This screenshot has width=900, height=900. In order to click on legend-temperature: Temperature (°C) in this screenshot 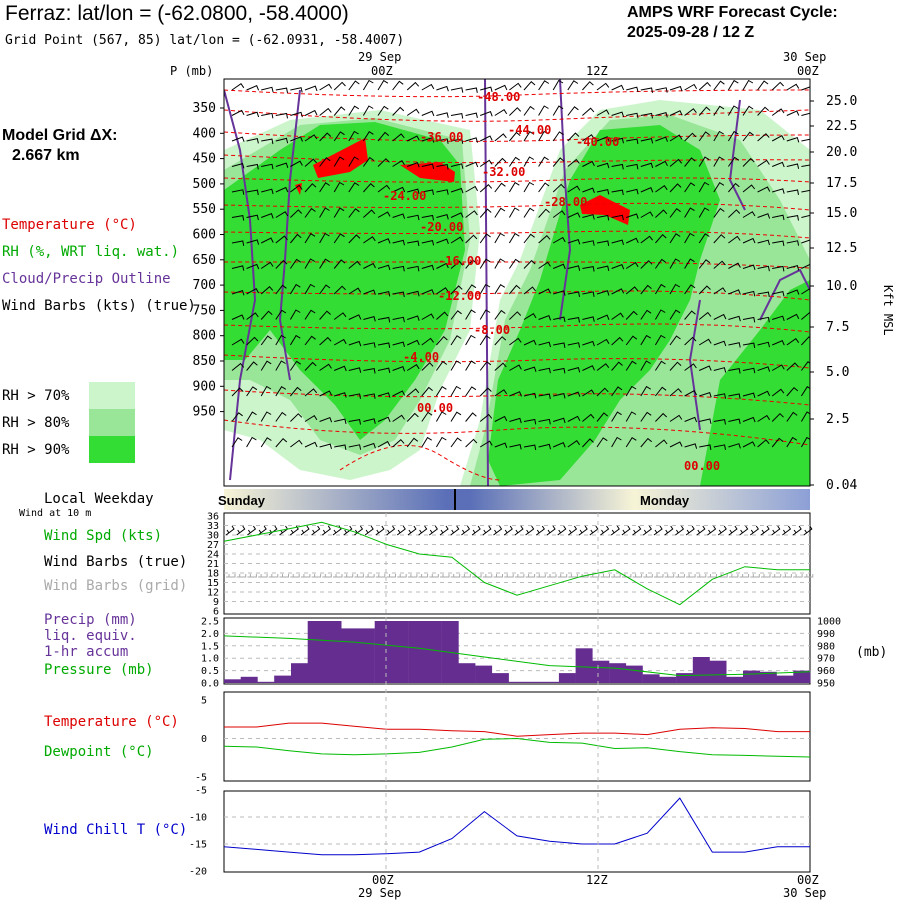, I will do `click(69, 225)`.